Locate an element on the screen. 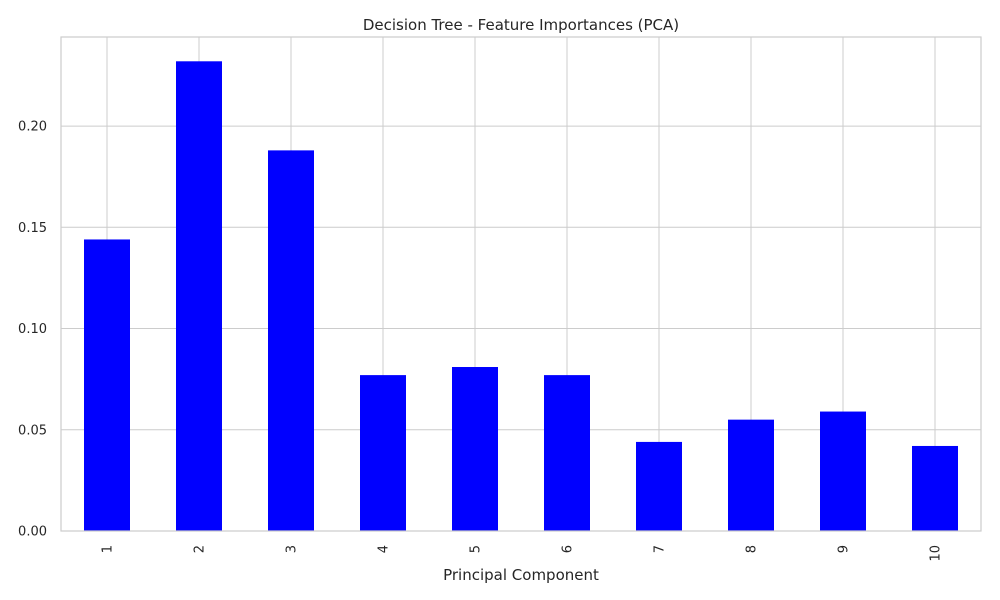 The width and height of the screenshot is (1000, 600). y-tick-label: 0.20 is located at coordinates (32, 127).